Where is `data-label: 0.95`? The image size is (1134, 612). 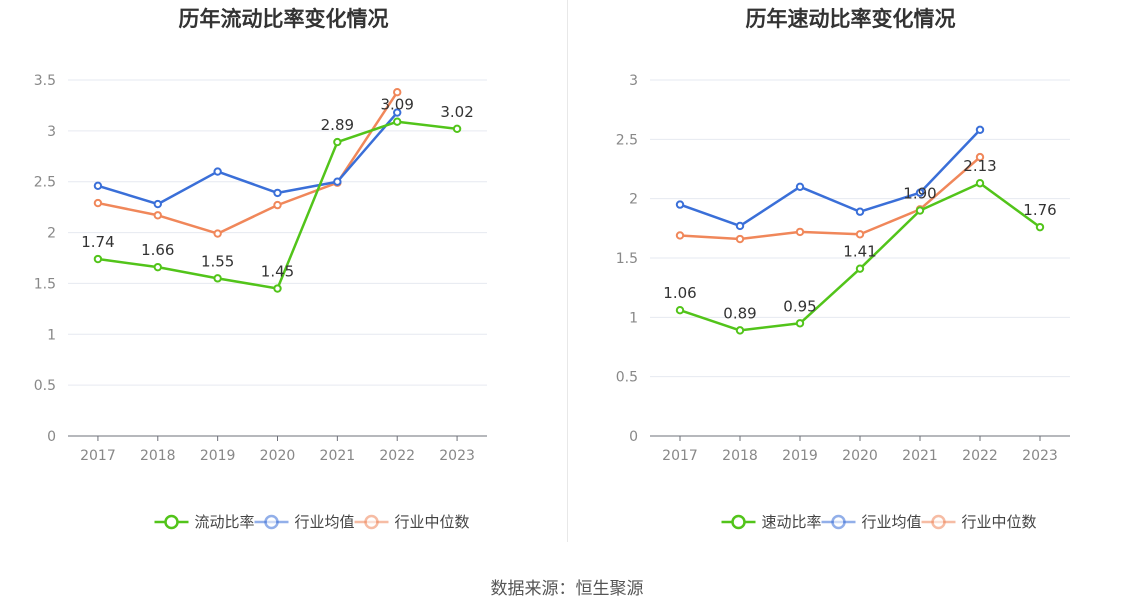 data-label: 0.95 is located at coordinates (799, 306).